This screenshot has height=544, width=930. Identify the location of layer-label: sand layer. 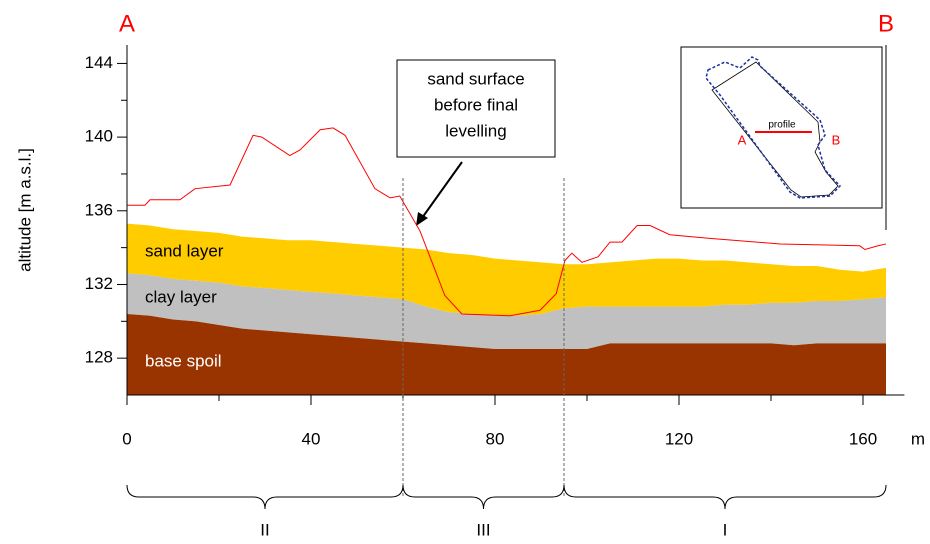
(184, 250).